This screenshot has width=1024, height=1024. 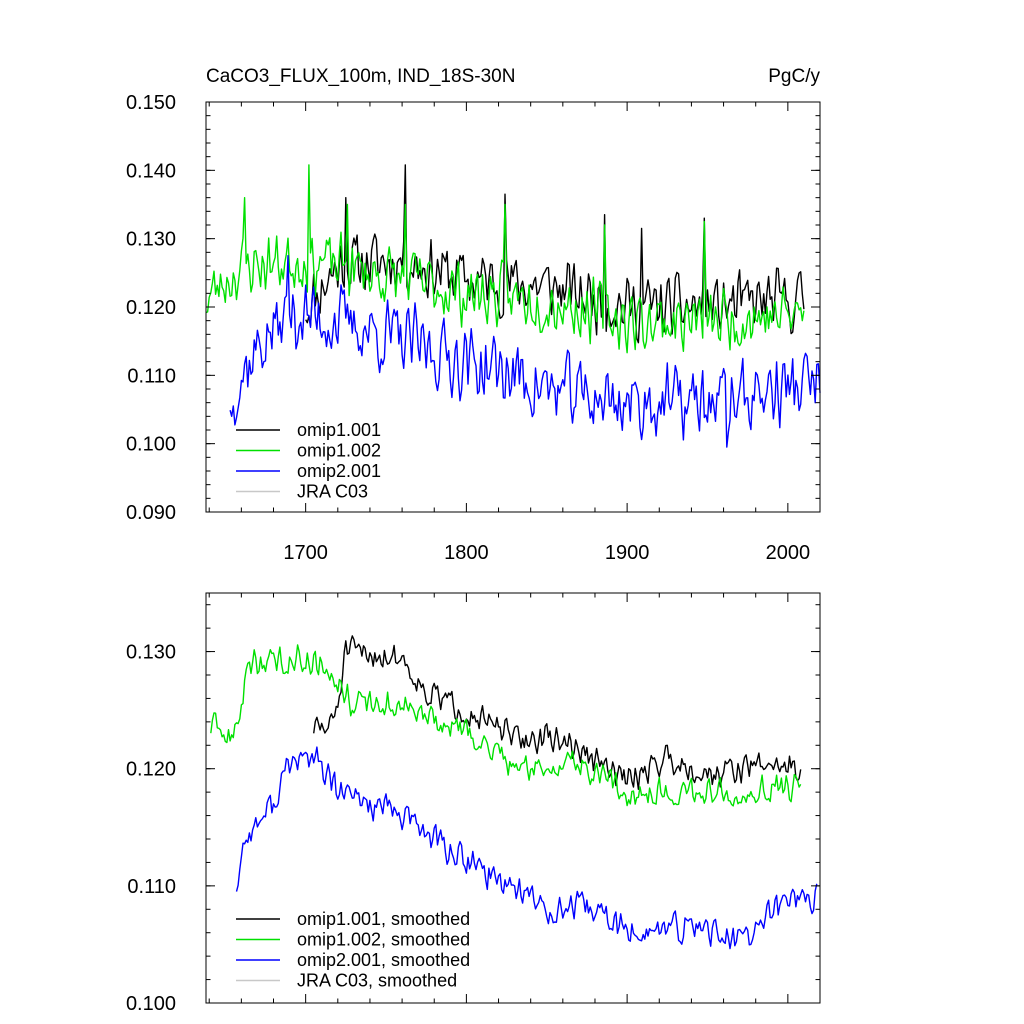 What do you see at coordinates (466, 553) in the screenshot?
I see `x-tick-label: 1800` at bounding box center [466, 553].